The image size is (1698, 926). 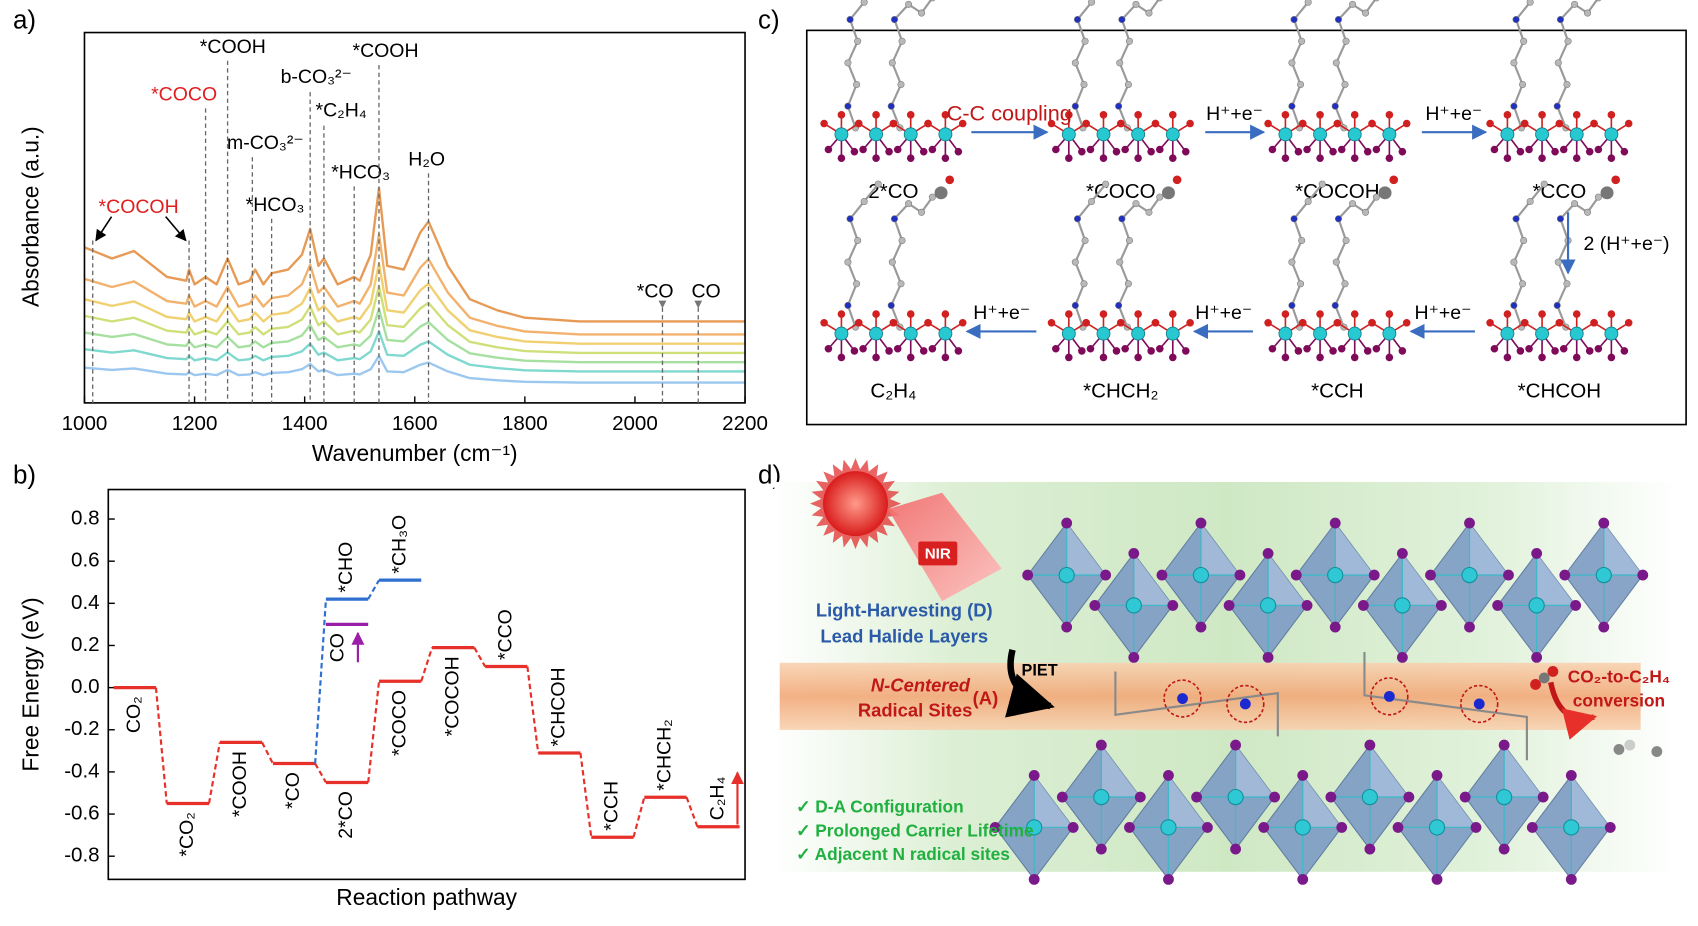 I want to click on level-label: *CCH, so click(x=612, y=806).